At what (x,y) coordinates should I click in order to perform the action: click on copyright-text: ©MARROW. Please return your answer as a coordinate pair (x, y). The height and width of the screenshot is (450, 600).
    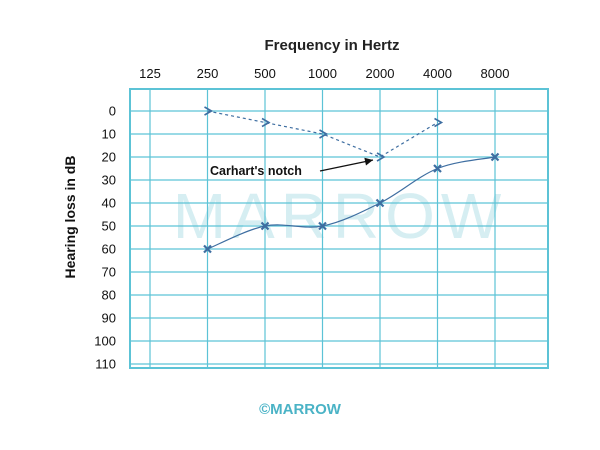
    Looking at the image, I should click on (300, 409).